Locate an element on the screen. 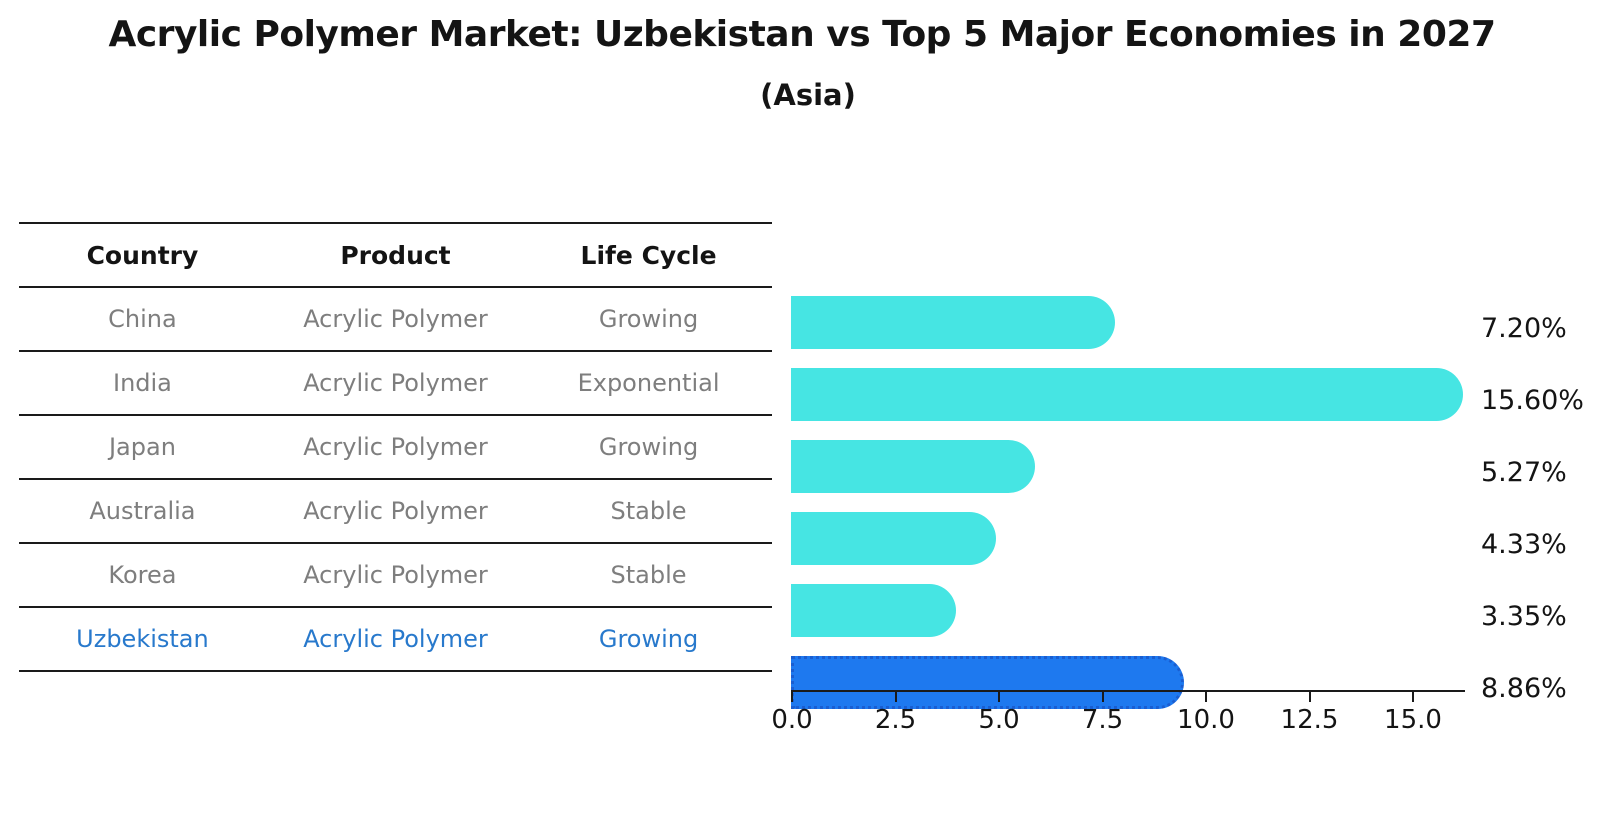 The width and height of the screenshot is (1604, 823). bar-row-china: 7.20% is located at coordinates (1197, 329).